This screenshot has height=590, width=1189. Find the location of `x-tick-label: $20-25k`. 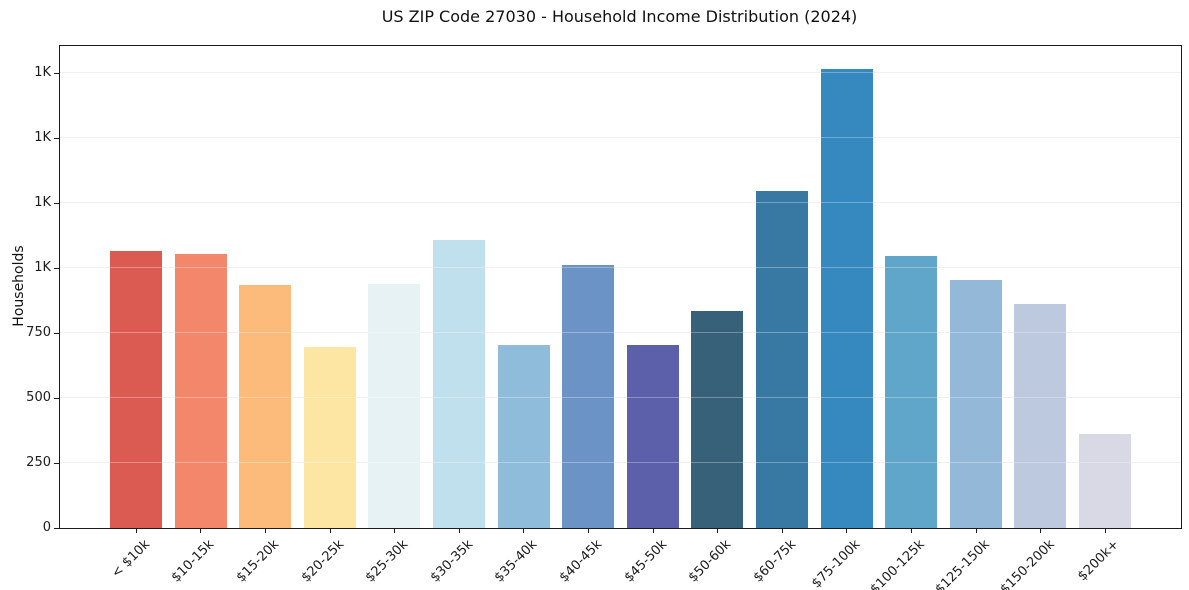

x-tick-label: $20-25k is located at coordinates (322, 561).